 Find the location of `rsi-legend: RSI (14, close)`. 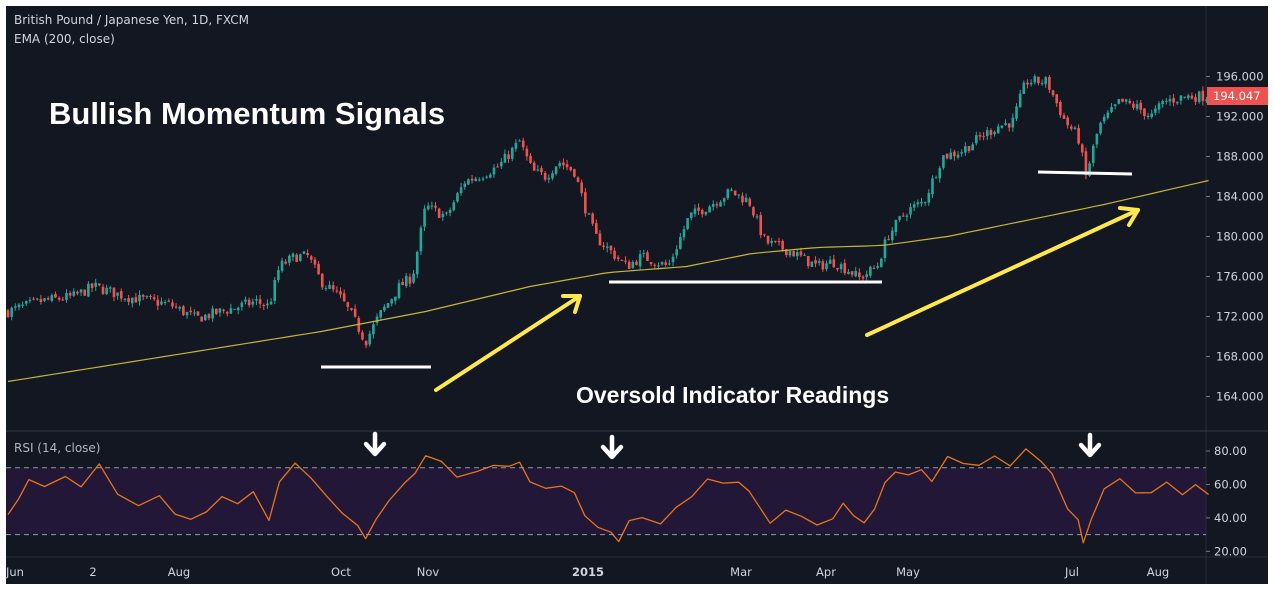

rsi-legend: RSI (14, close) is located at coordinates (57, 448).